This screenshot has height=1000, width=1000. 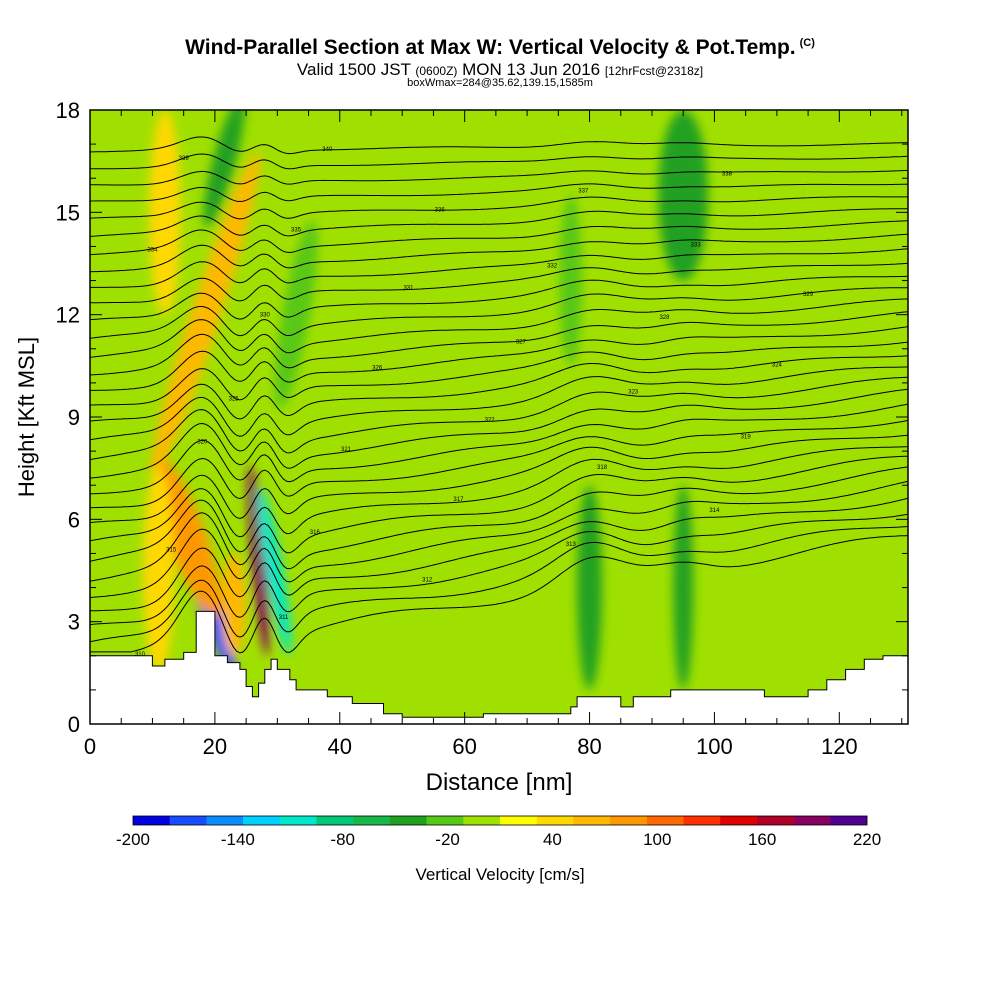 What do you see at coordinates (664, 318) in the screenshot?
I see `isentrope-label: 328` at bounding box center [664, 318].